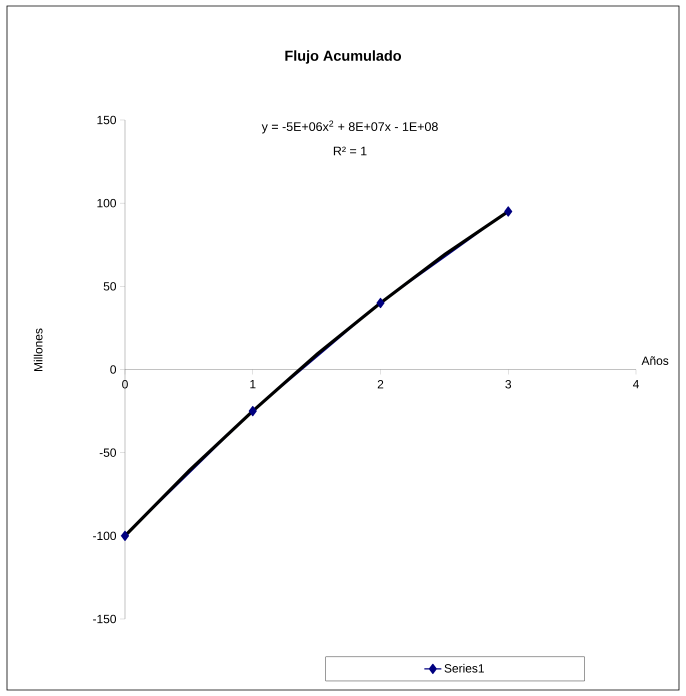 The image size is (686, 696). I want to click on chart-title: Flujo Acumulado, so click(343, 57).